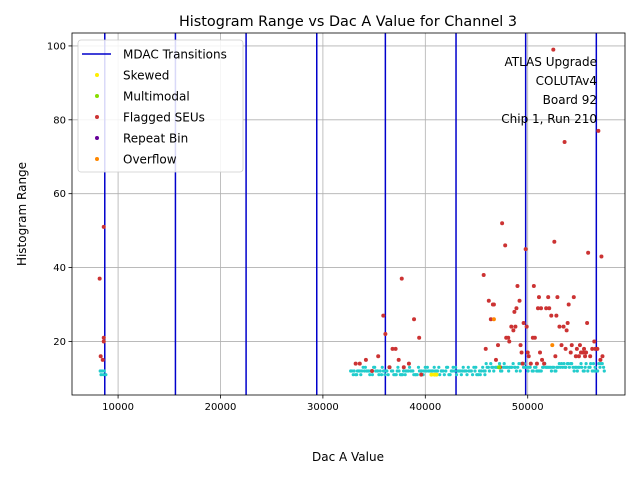  I want to click on legend-label: Overflow, so click(150, 160).